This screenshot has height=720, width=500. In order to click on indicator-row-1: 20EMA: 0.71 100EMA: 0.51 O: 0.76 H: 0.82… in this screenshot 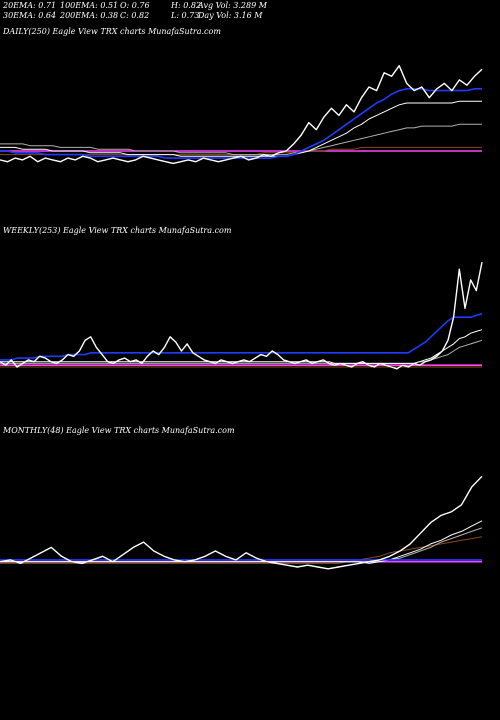, I will do `click(243, 6)`.